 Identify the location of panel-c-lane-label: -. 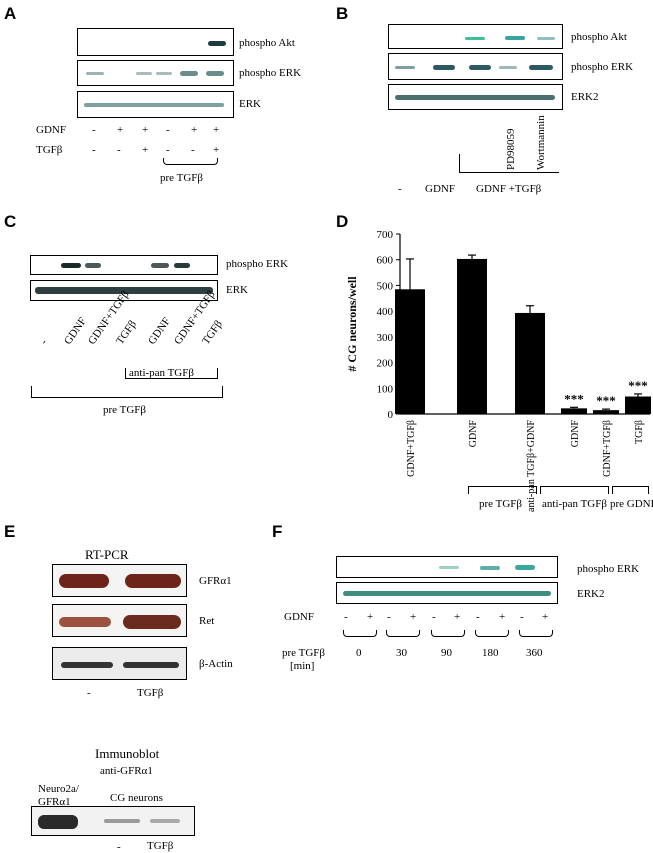
(44, 341).